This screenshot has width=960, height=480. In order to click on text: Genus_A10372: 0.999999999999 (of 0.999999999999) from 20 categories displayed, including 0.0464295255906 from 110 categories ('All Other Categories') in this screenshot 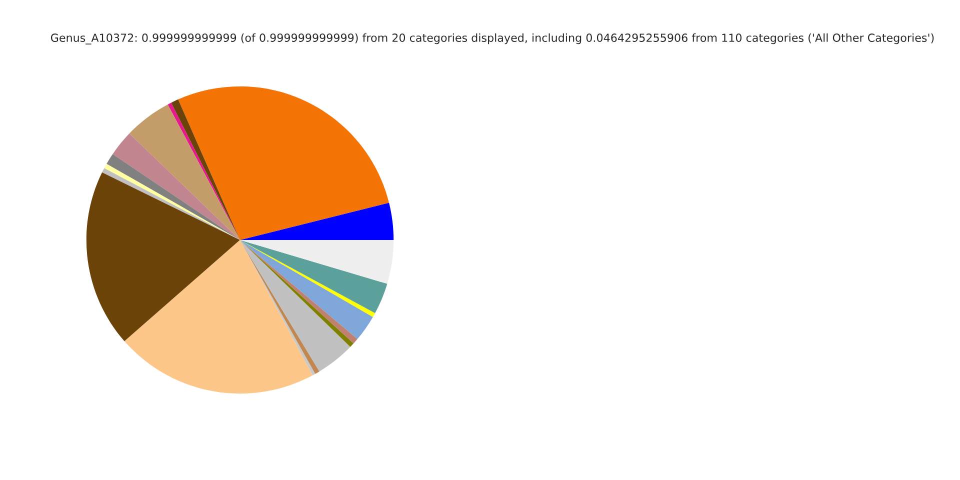, I will do `click(492, 38)`.